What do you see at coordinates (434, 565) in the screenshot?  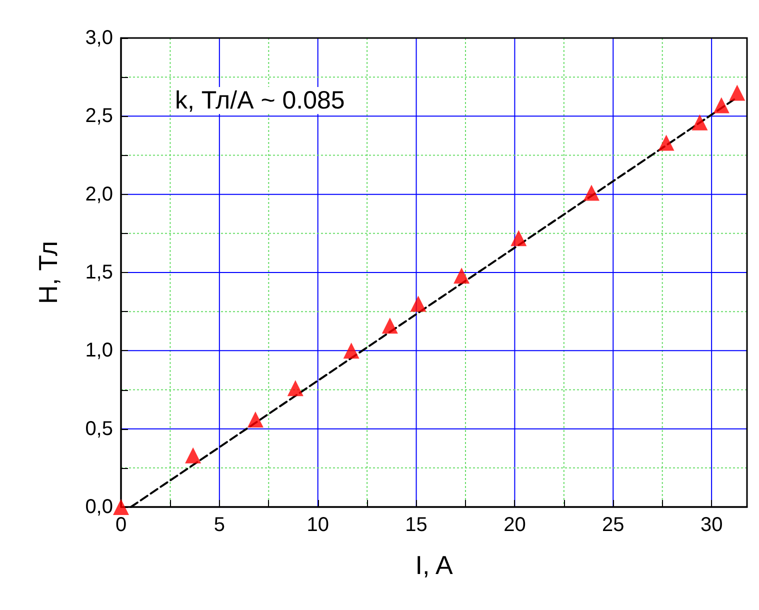 I see `x-axis-title: I, A` at bounding box center [434, 565].